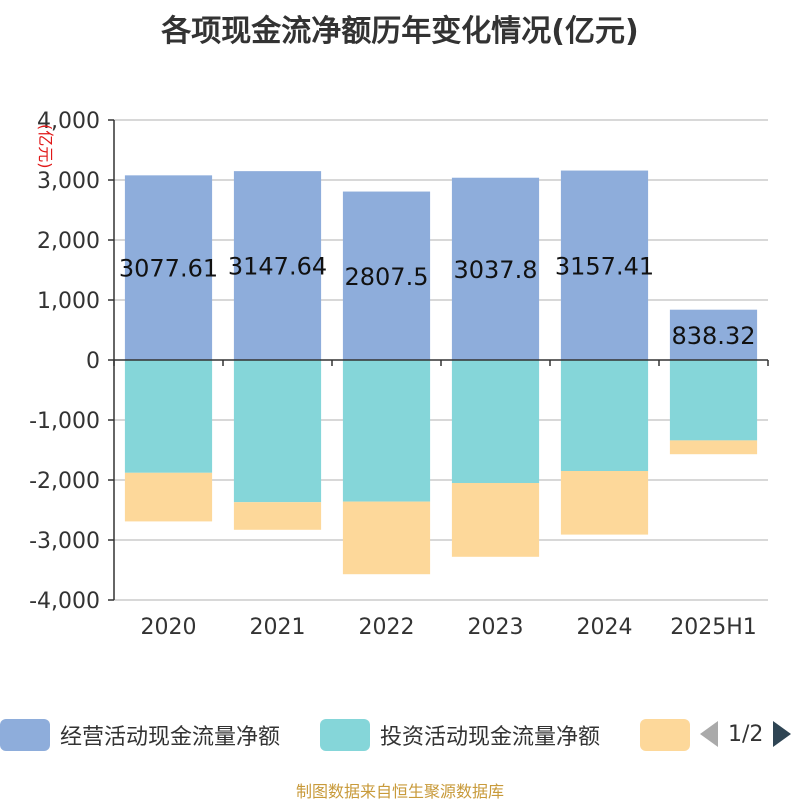 The image size is (800, 802). Describe the element at coordinates (64, 601) in the screenshot. I see `y-tick-label: -4,000` at that location.